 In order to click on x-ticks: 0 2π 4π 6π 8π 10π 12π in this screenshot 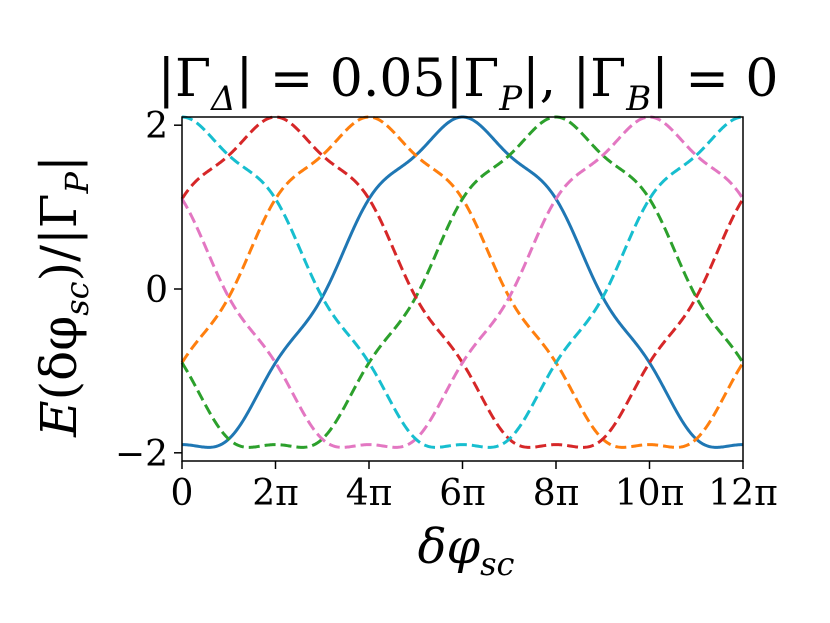, I will do `click(474, 487)`.